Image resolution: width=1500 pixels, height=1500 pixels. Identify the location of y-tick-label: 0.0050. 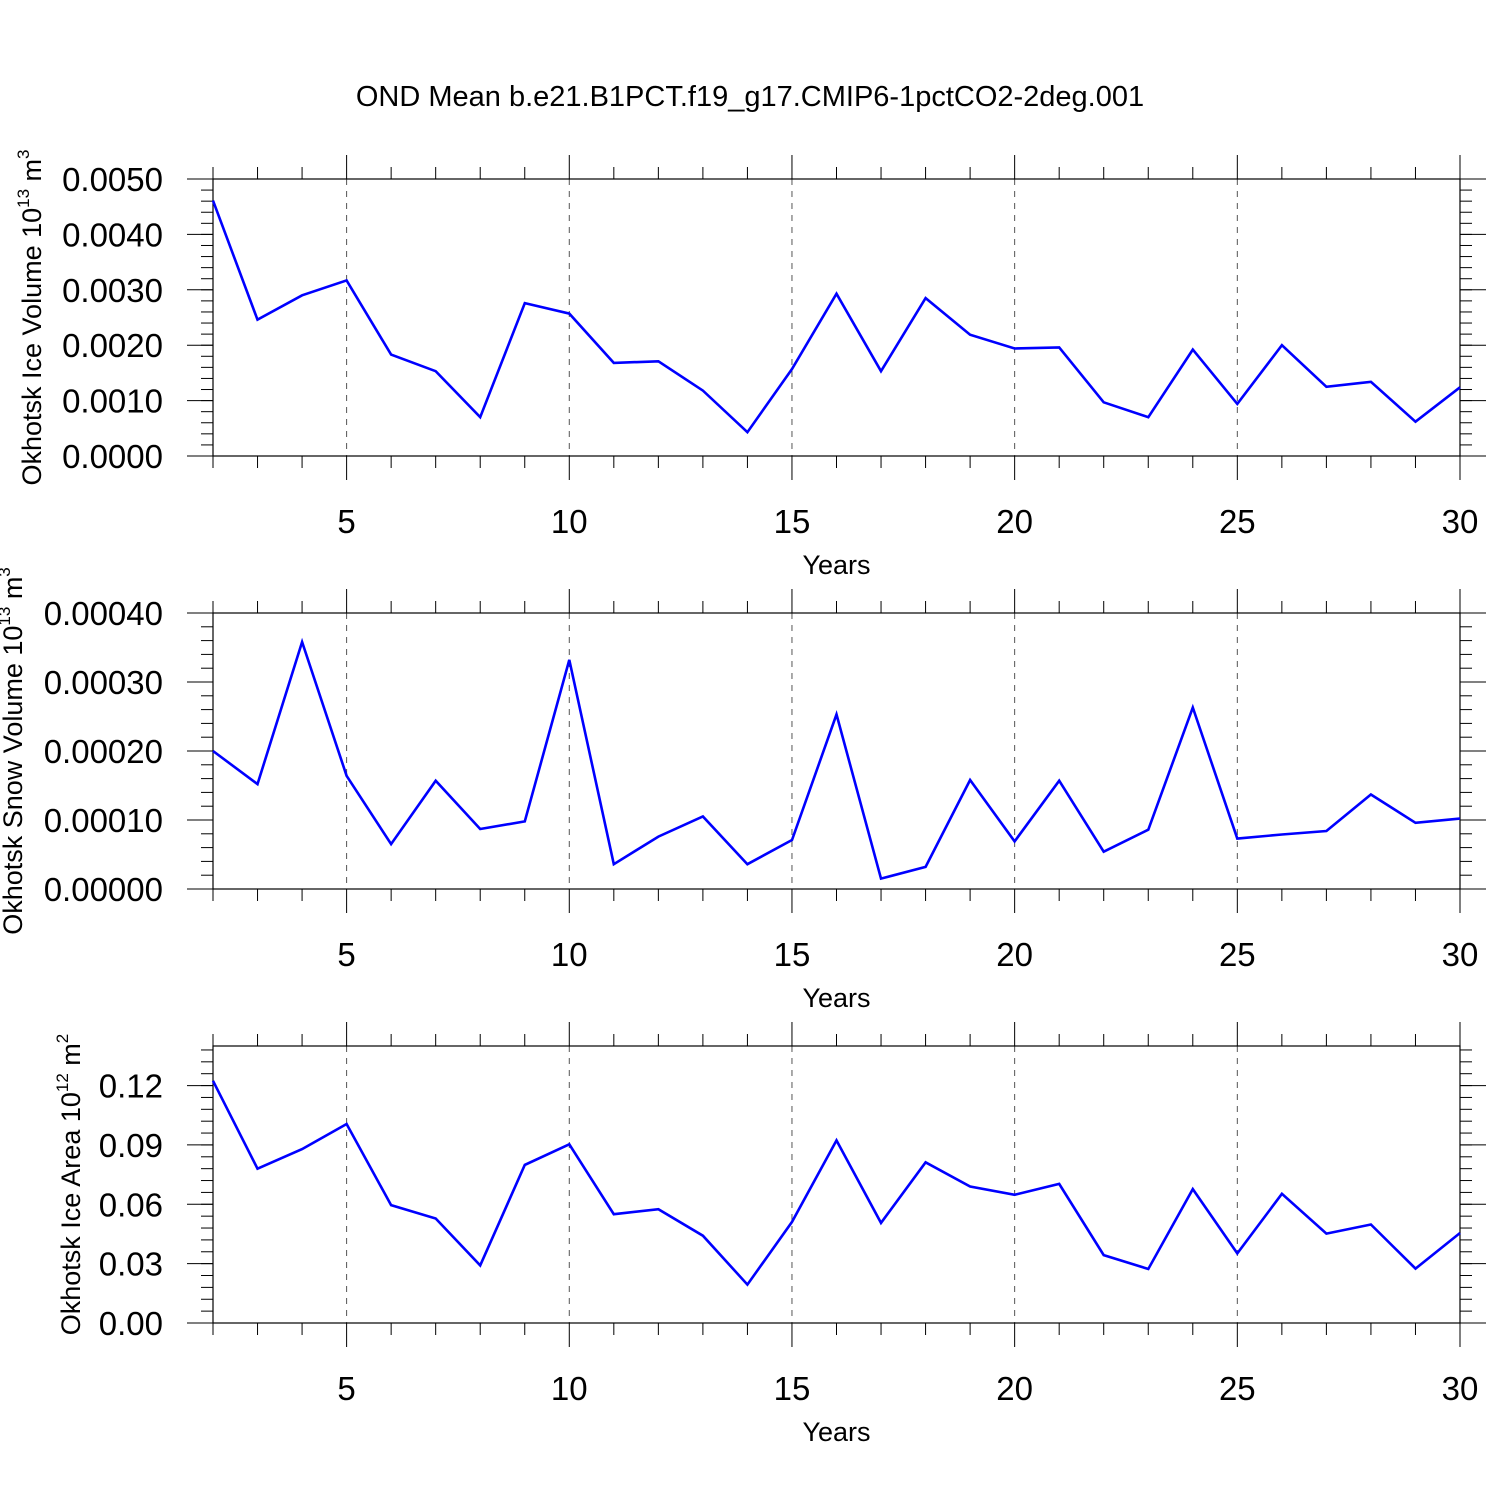
(112, 179).